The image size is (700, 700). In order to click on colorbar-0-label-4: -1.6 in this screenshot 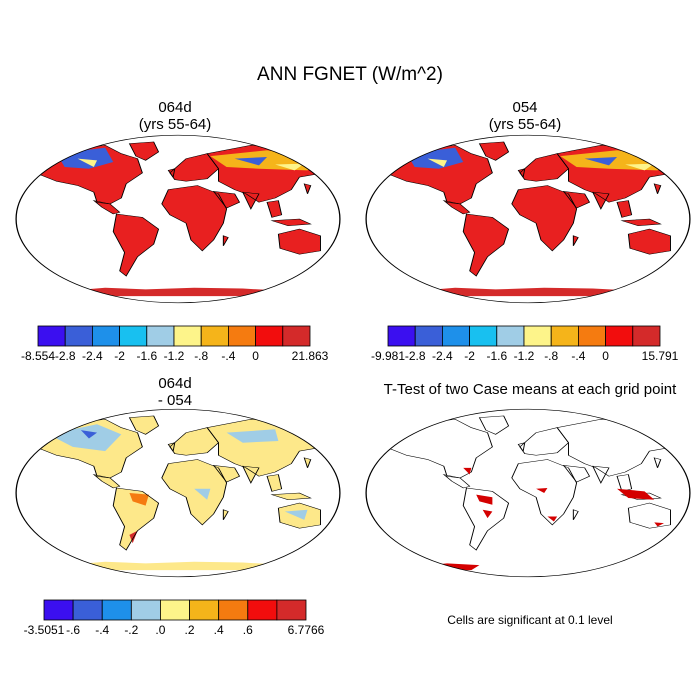, I will do `click(146, 356)`.